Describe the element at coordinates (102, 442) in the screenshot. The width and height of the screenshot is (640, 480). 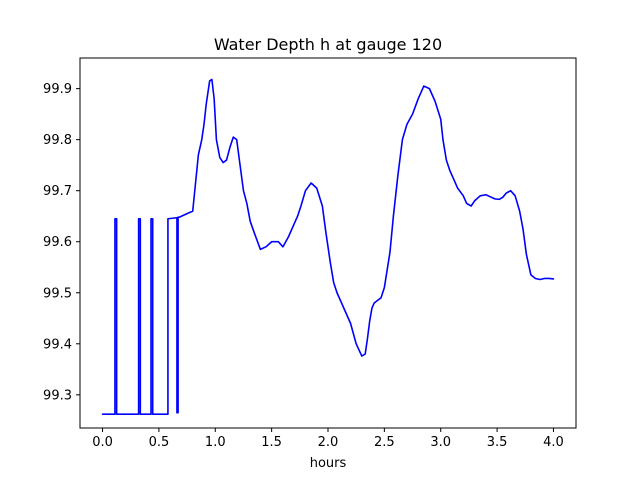
I see `x-tick-label: 0.0` at that location.